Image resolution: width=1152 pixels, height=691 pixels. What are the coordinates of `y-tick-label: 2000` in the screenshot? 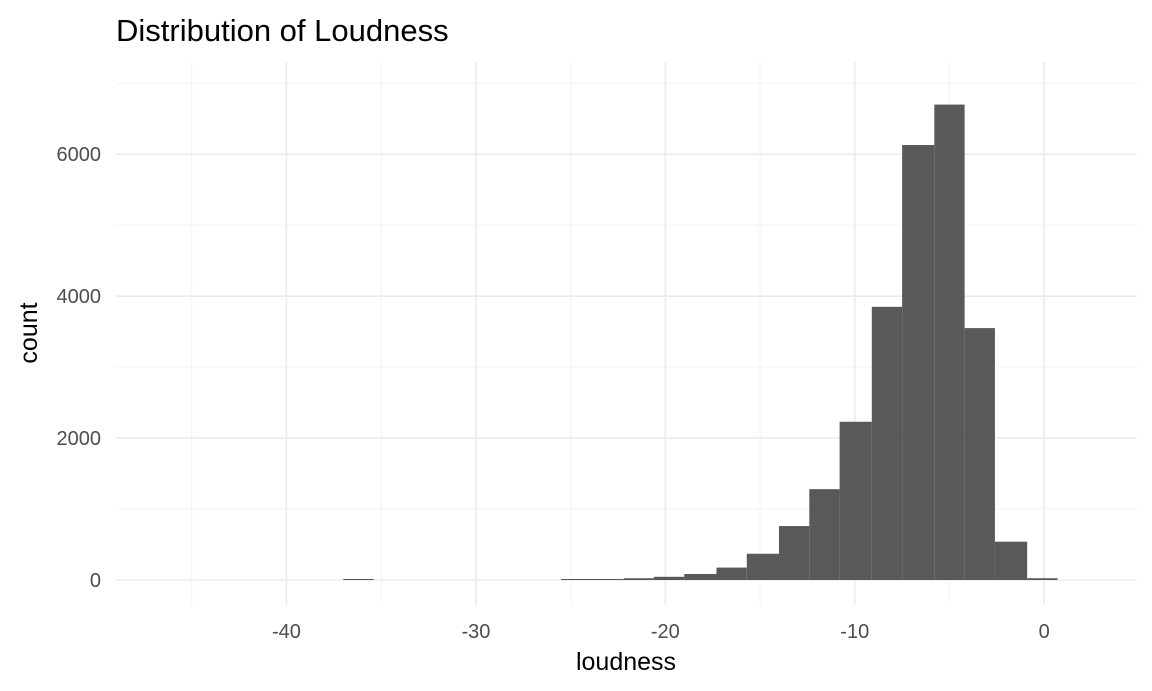 It's located at (79, 439).